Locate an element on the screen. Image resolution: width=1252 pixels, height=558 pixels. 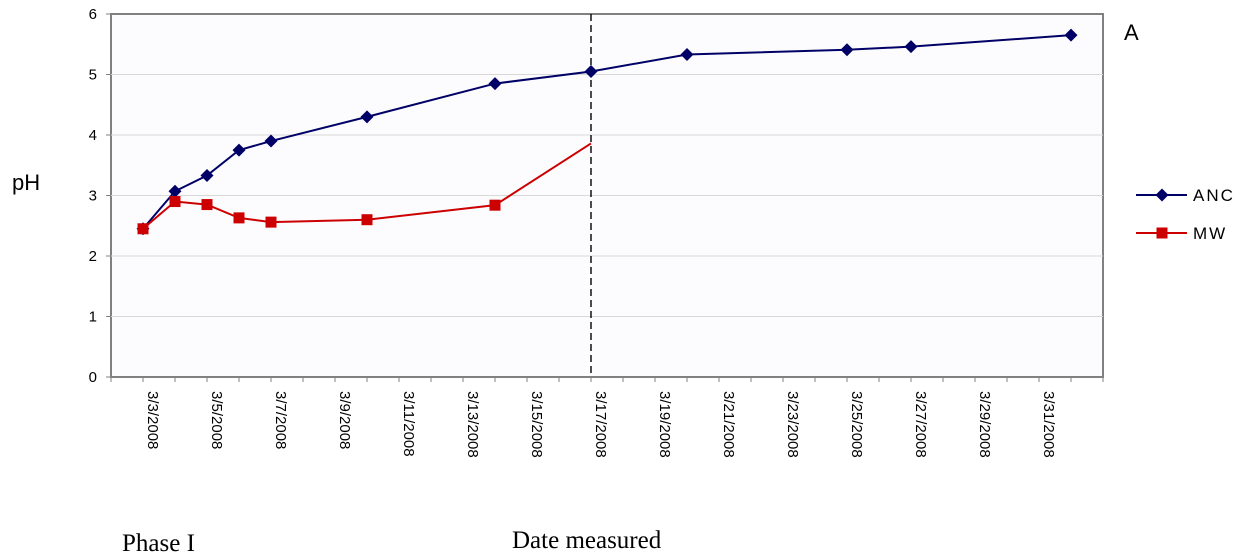
x-tick-label: 3/21/2008 is located at coordinates (728, 424).